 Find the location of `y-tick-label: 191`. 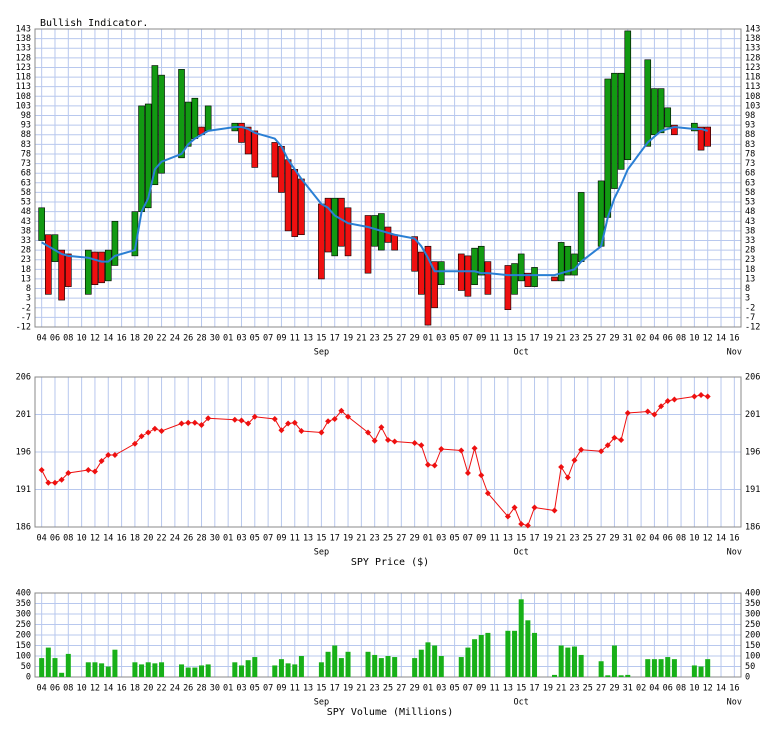

y-tick-label: 191 is located at coordinates (23, 490).